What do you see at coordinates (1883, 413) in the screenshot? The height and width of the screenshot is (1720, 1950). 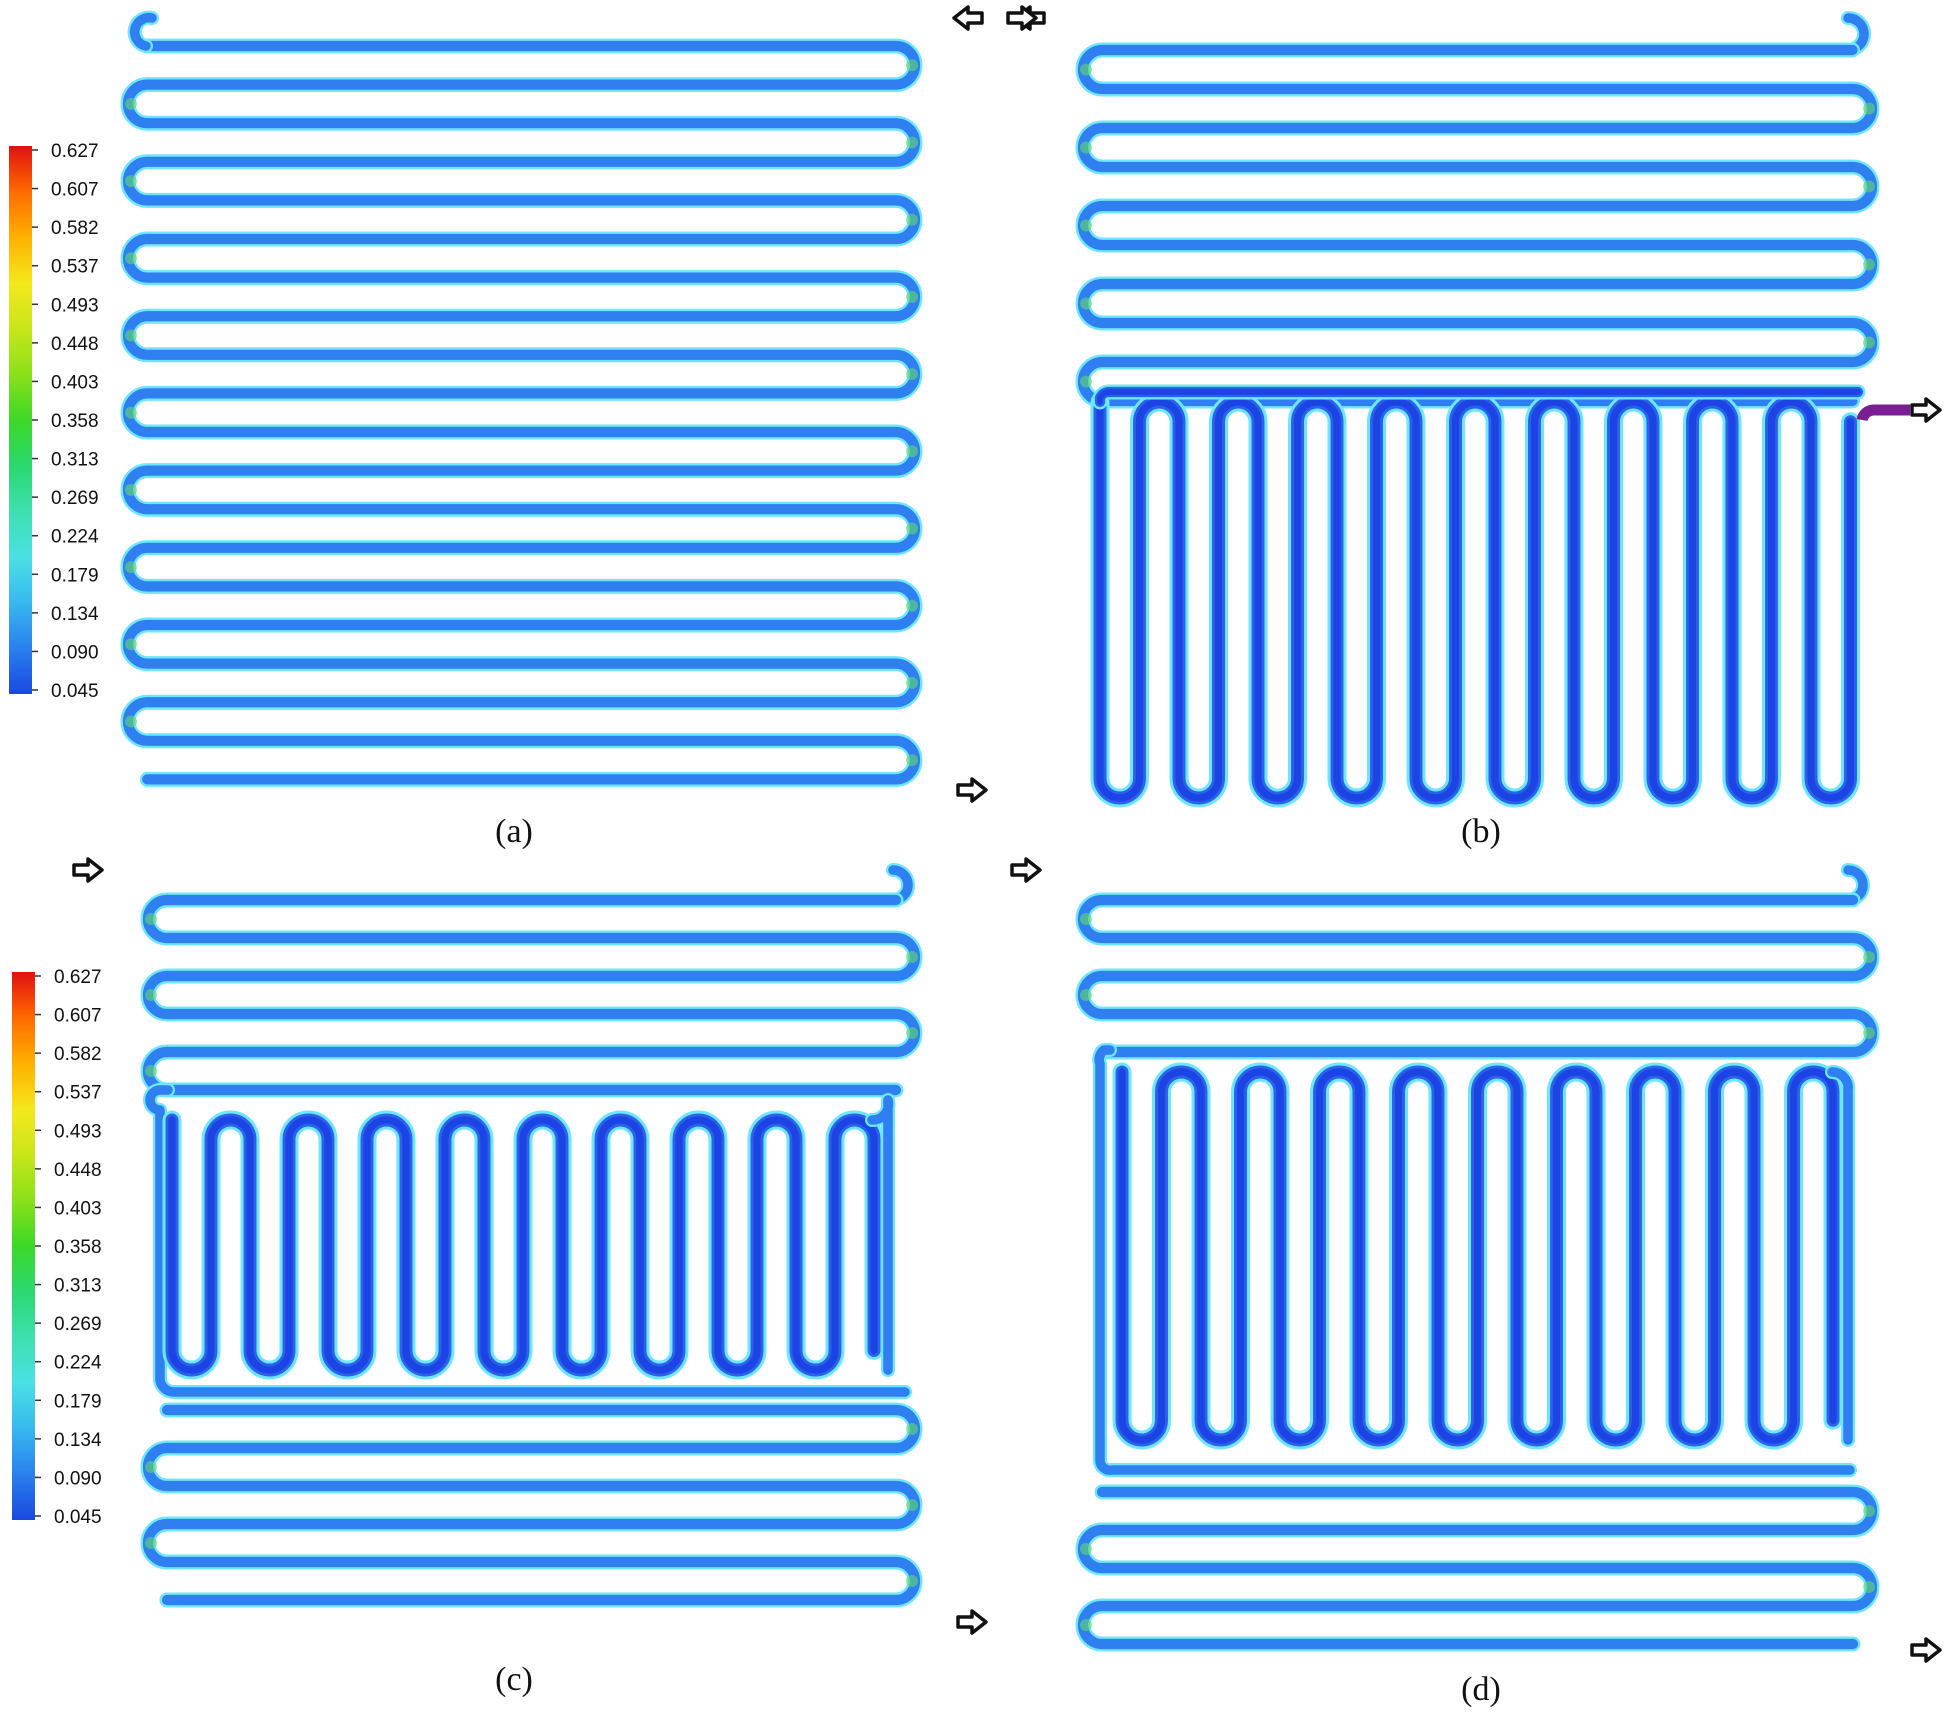 I see `outlet-pipe` at bounding box center [1883, 413].